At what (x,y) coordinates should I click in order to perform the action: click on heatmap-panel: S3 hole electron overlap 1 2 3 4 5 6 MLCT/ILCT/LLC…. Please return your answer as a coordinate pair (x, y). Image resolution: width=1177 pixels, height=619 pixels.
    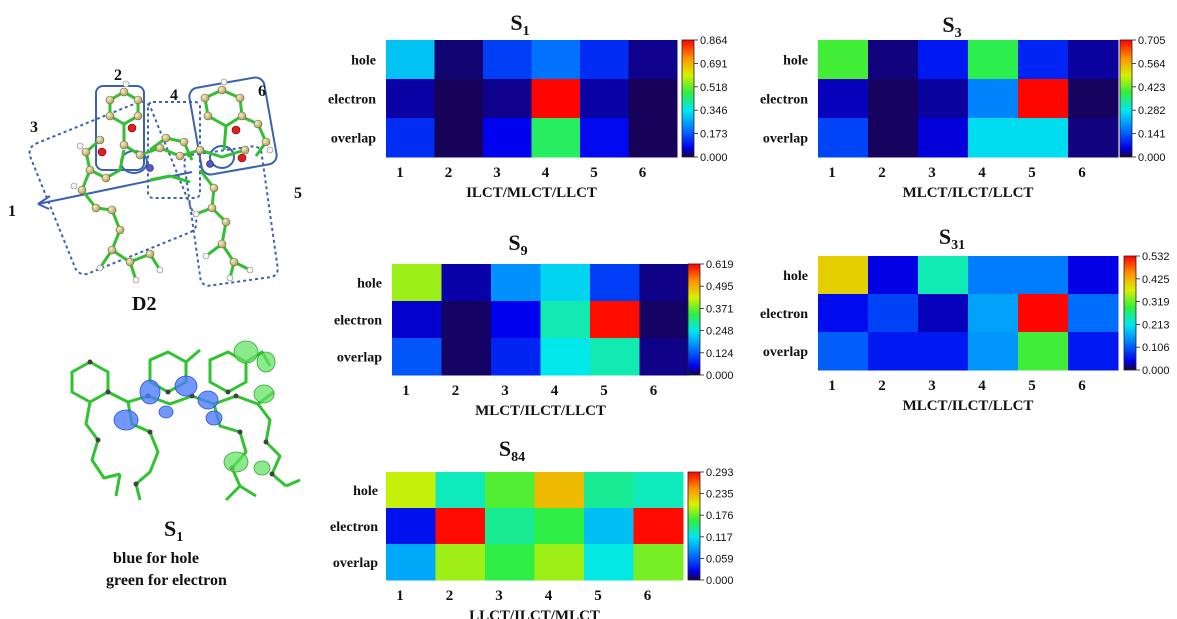
    Looking at the image, I should click on (962, 106).